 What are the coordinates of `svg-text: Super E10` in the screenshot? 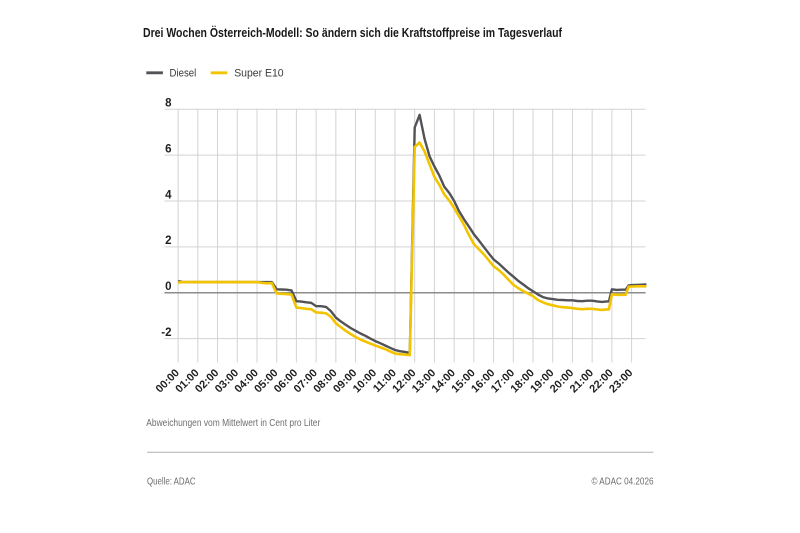 It's located at (258, 73).